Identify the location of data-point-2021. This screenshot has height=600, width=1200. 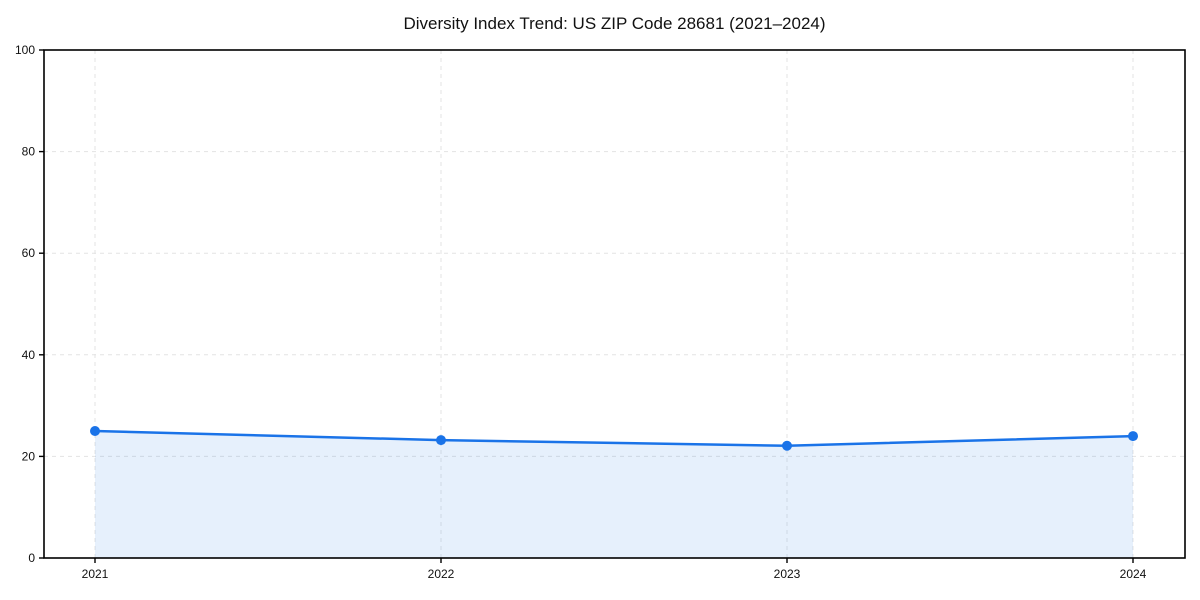
(95, 431).